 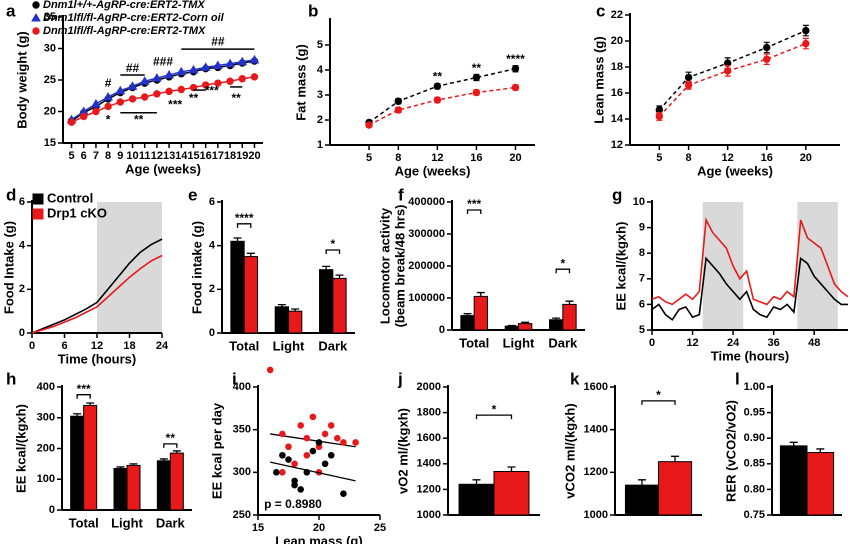 I want to click on significance-label: *, so click(x=658, y=395).